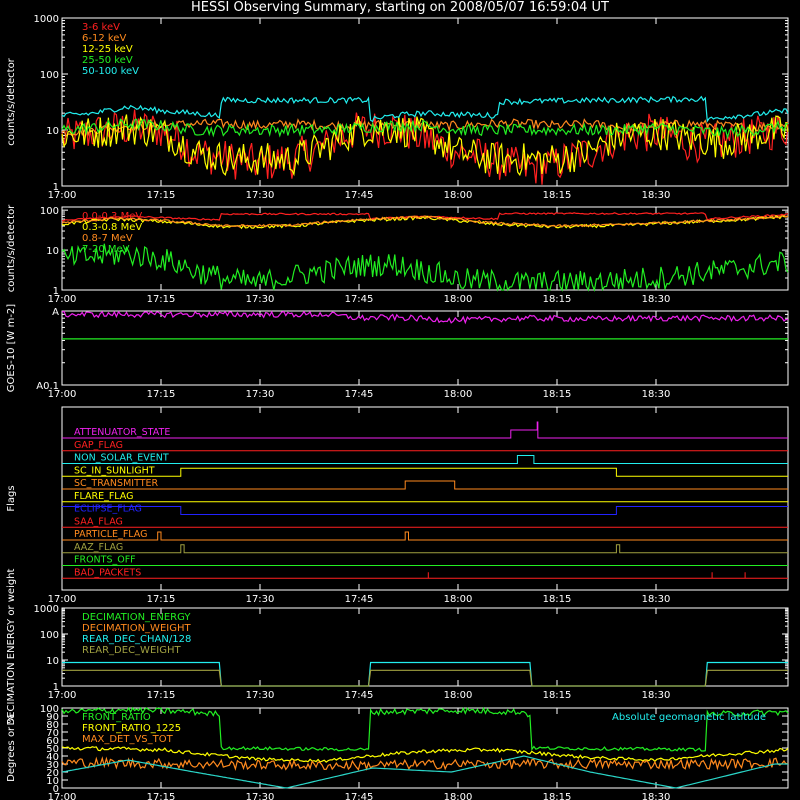 This screenshot has height=800, width=800. What do you see at coordinates (11, 498) in the screenshot?
I see `y-axis-label: Flags` at bounding box center [11, 498].